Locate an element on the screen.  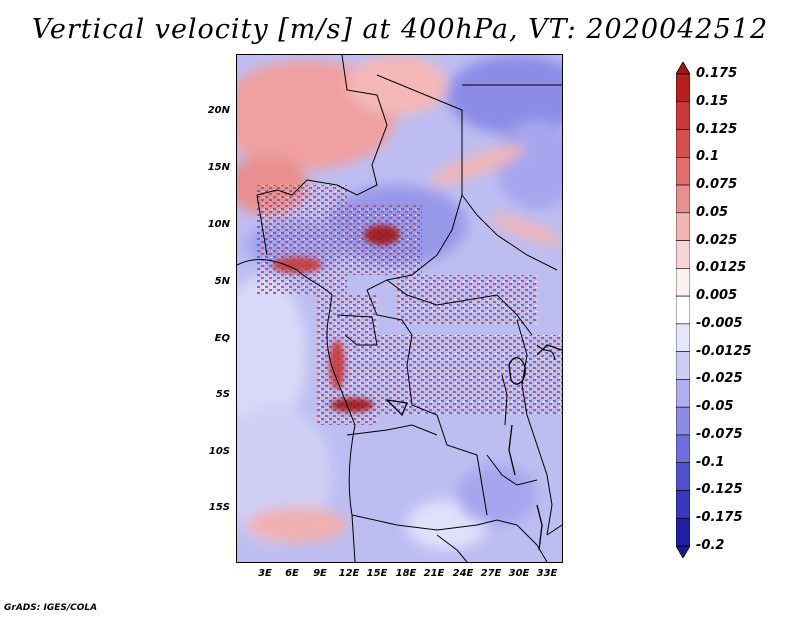
colorbar-tick-label: -0.125 is located at coordinates (719, 490).